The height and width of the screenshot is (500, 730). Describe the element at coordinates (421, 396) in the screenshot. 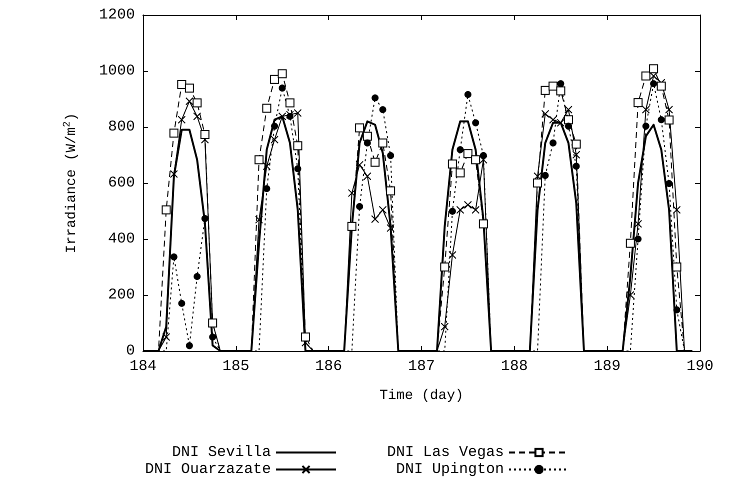

I see `x-axis-title: Time (day)` at that location.